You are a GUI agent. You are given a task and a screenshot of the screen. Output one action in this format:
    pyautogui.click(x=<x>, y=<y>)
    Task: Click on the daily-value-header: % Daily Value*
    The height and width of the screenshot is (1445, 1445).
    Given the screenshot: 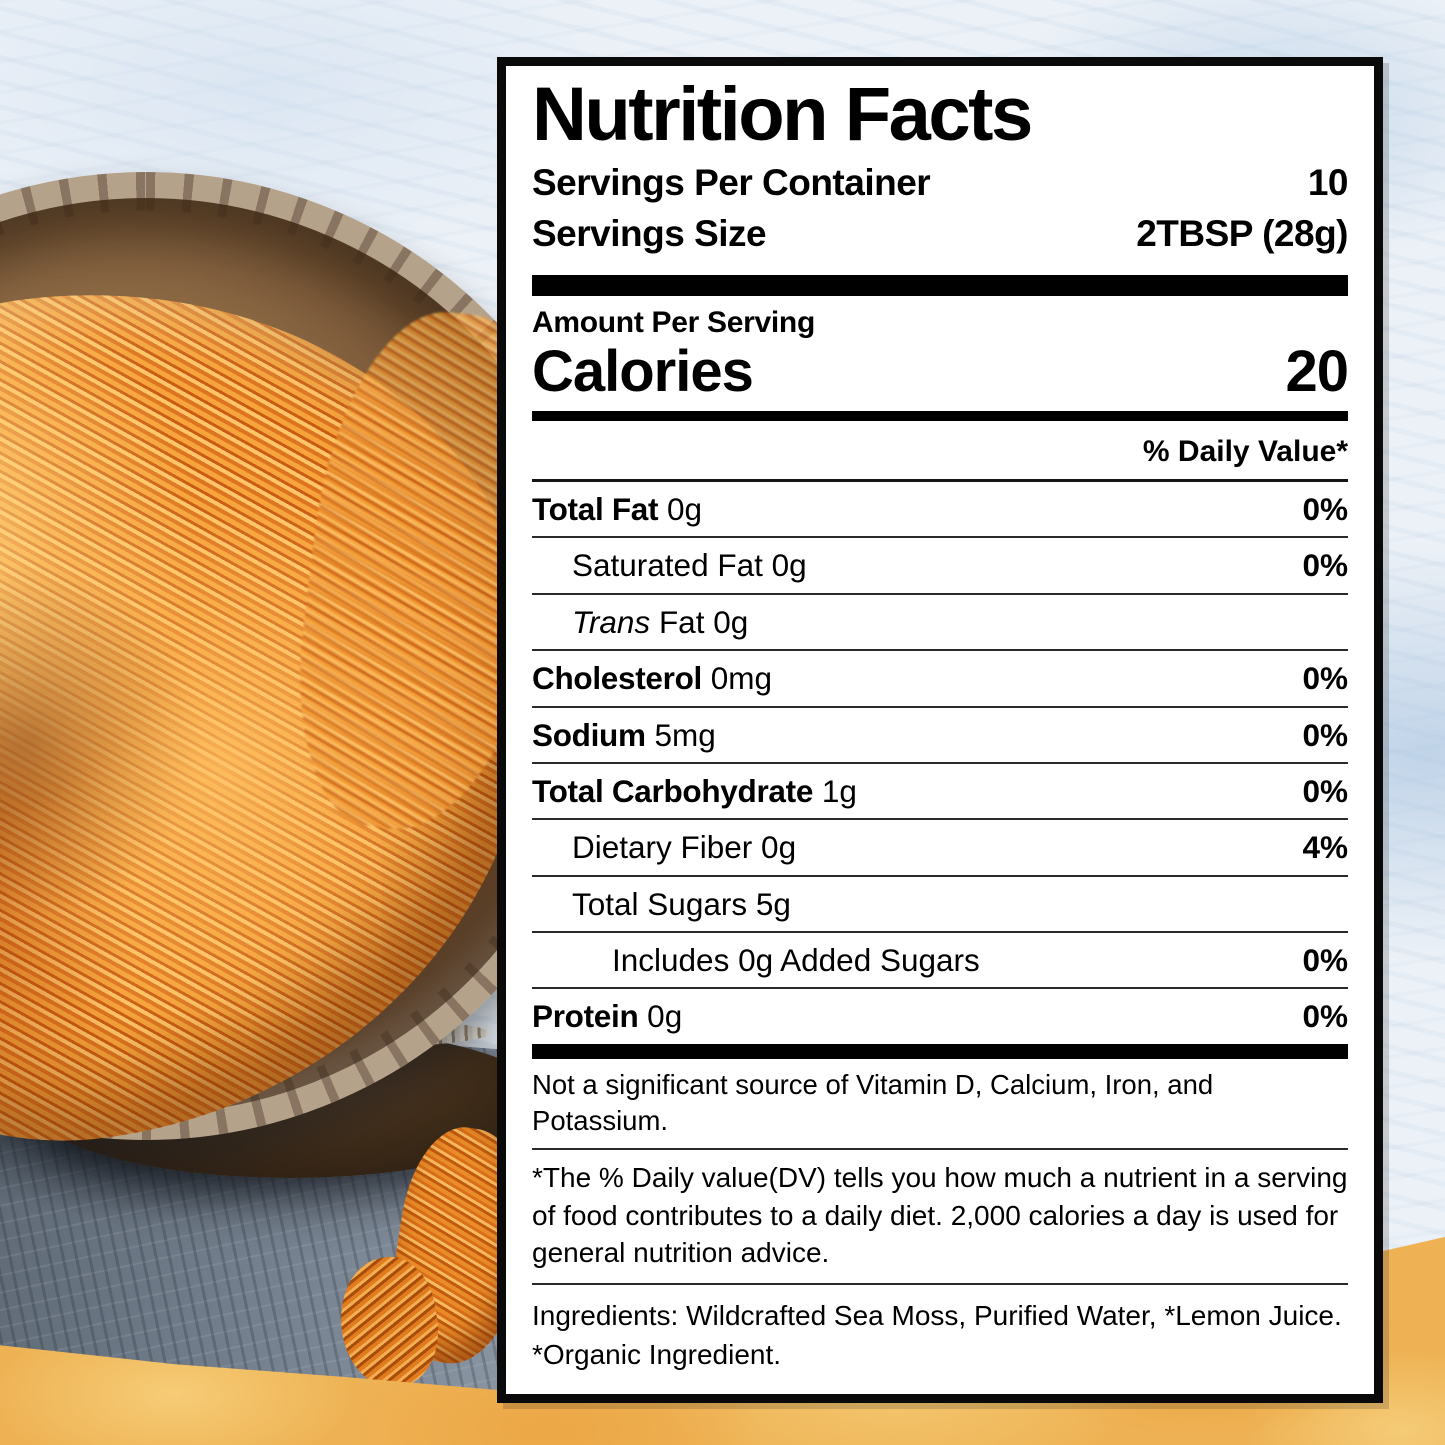 What is the action you would take?
    pyautogui.click(x=940, y=452)
    